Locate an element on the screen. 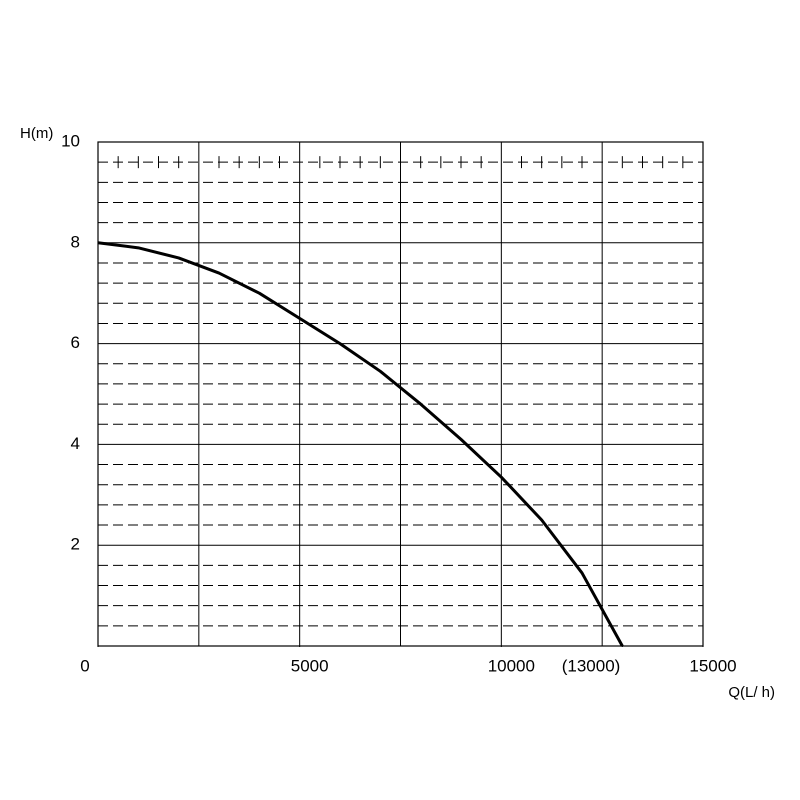 Image resolution: width=800 pixels, height=800 pixels. x-tick-label: 10000 is located at coordinates (511, 665).